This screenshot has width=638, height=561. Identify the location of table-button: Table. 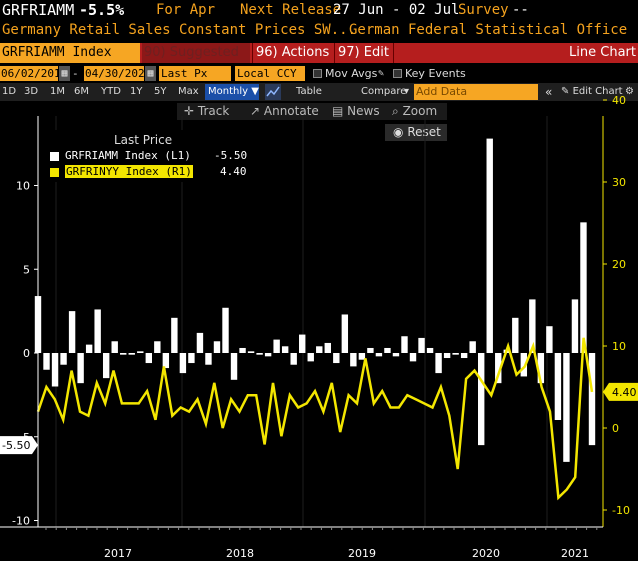
(309, 91).